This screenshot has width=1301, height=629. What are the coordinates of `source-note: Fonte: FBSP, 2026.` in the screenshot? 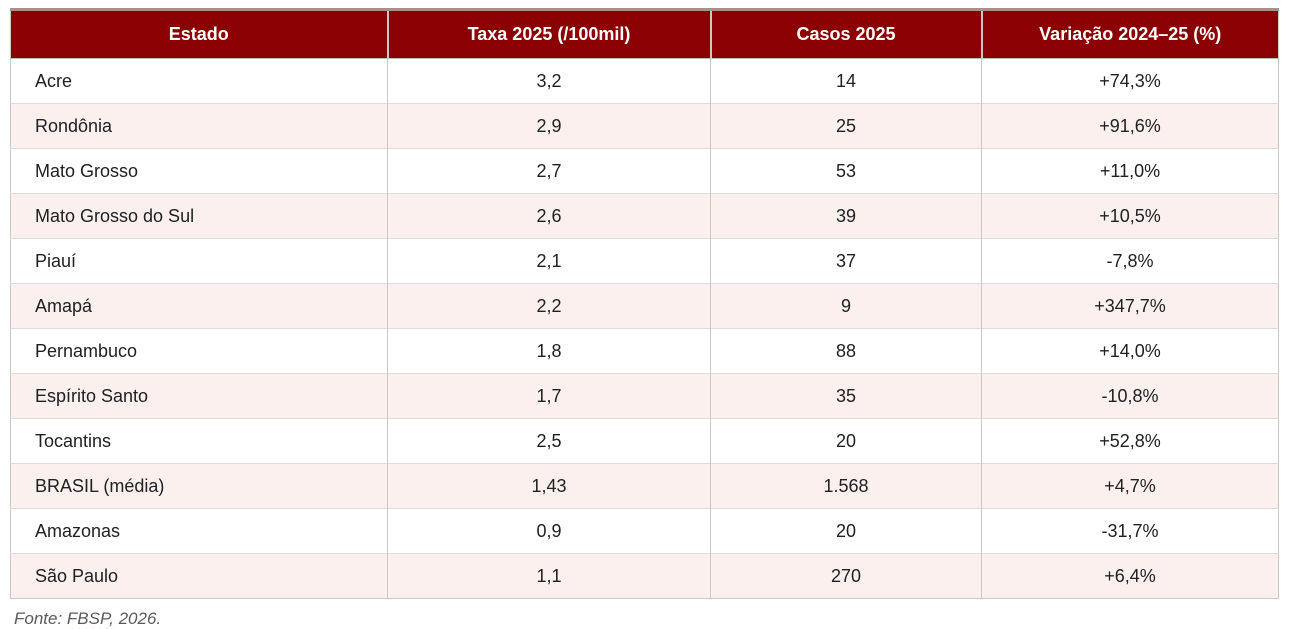 It's located at (87, 619).